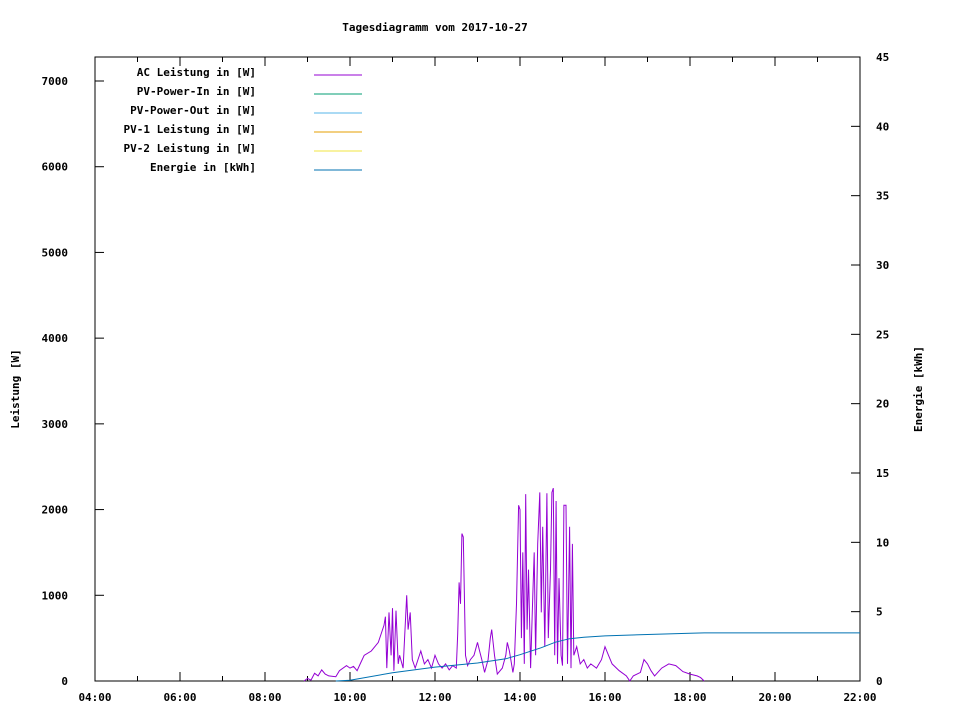  Describe the element at coordinates (434, 27) in the screenshot. I see `chart-title: Tagesdiagramm vom 2017-10-27` at that location.